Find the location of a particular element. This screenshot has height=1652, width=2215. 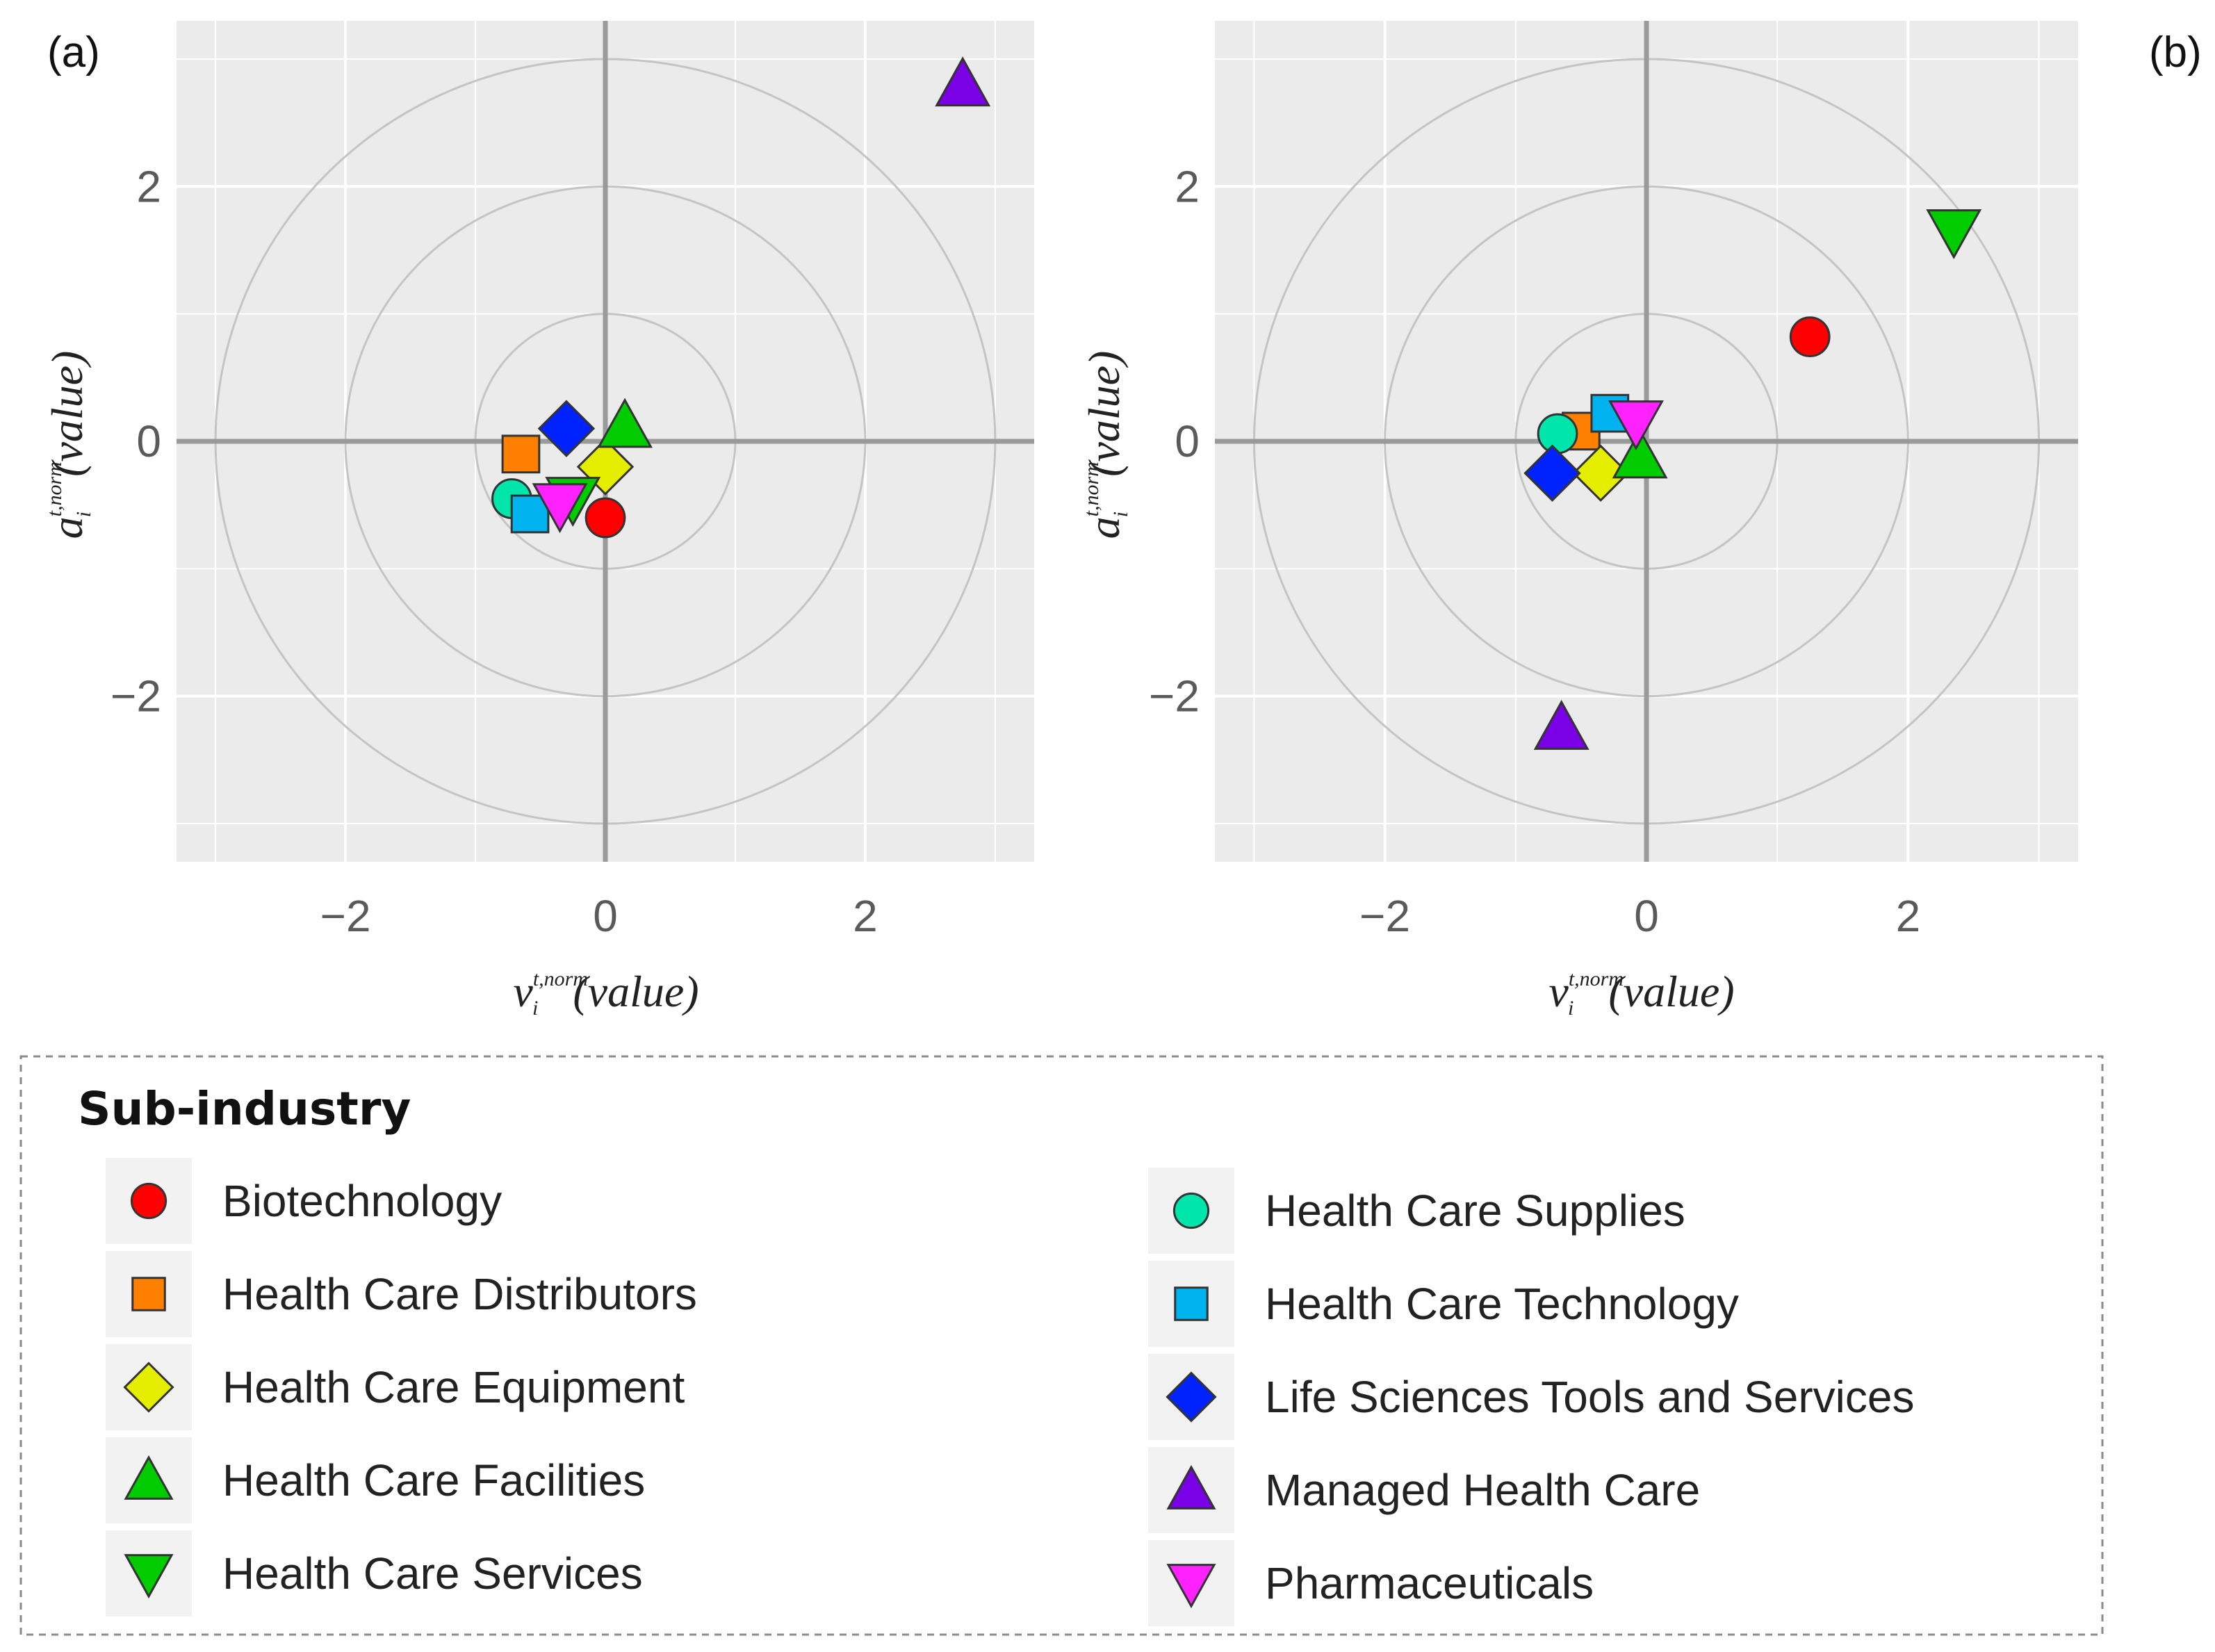

legend-label-managed-health-care: Managed Health Care is located at coordinates (1482, 1490).